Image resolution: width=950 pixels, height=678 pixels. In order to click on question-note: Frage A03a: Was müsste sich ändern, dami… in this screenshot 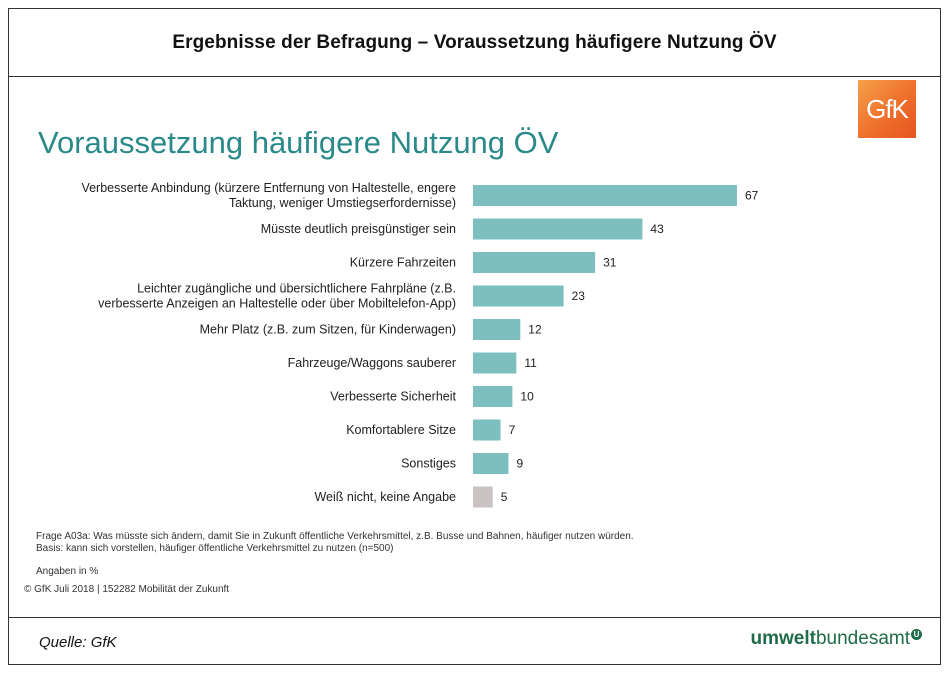, I will do `click(335, 536)`.